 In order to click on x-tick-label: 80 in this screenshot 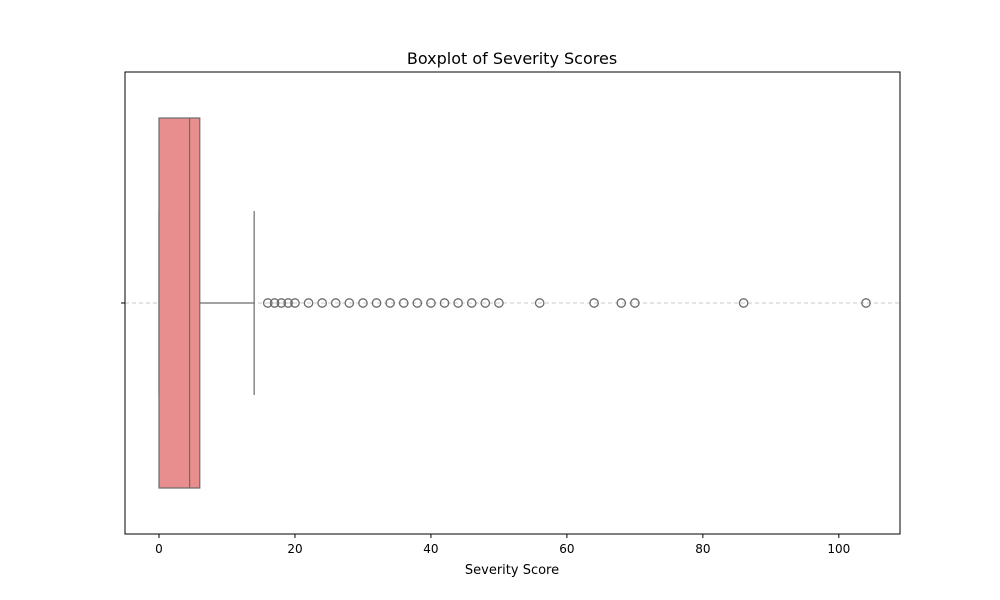, I will do `click(702, 549)`.